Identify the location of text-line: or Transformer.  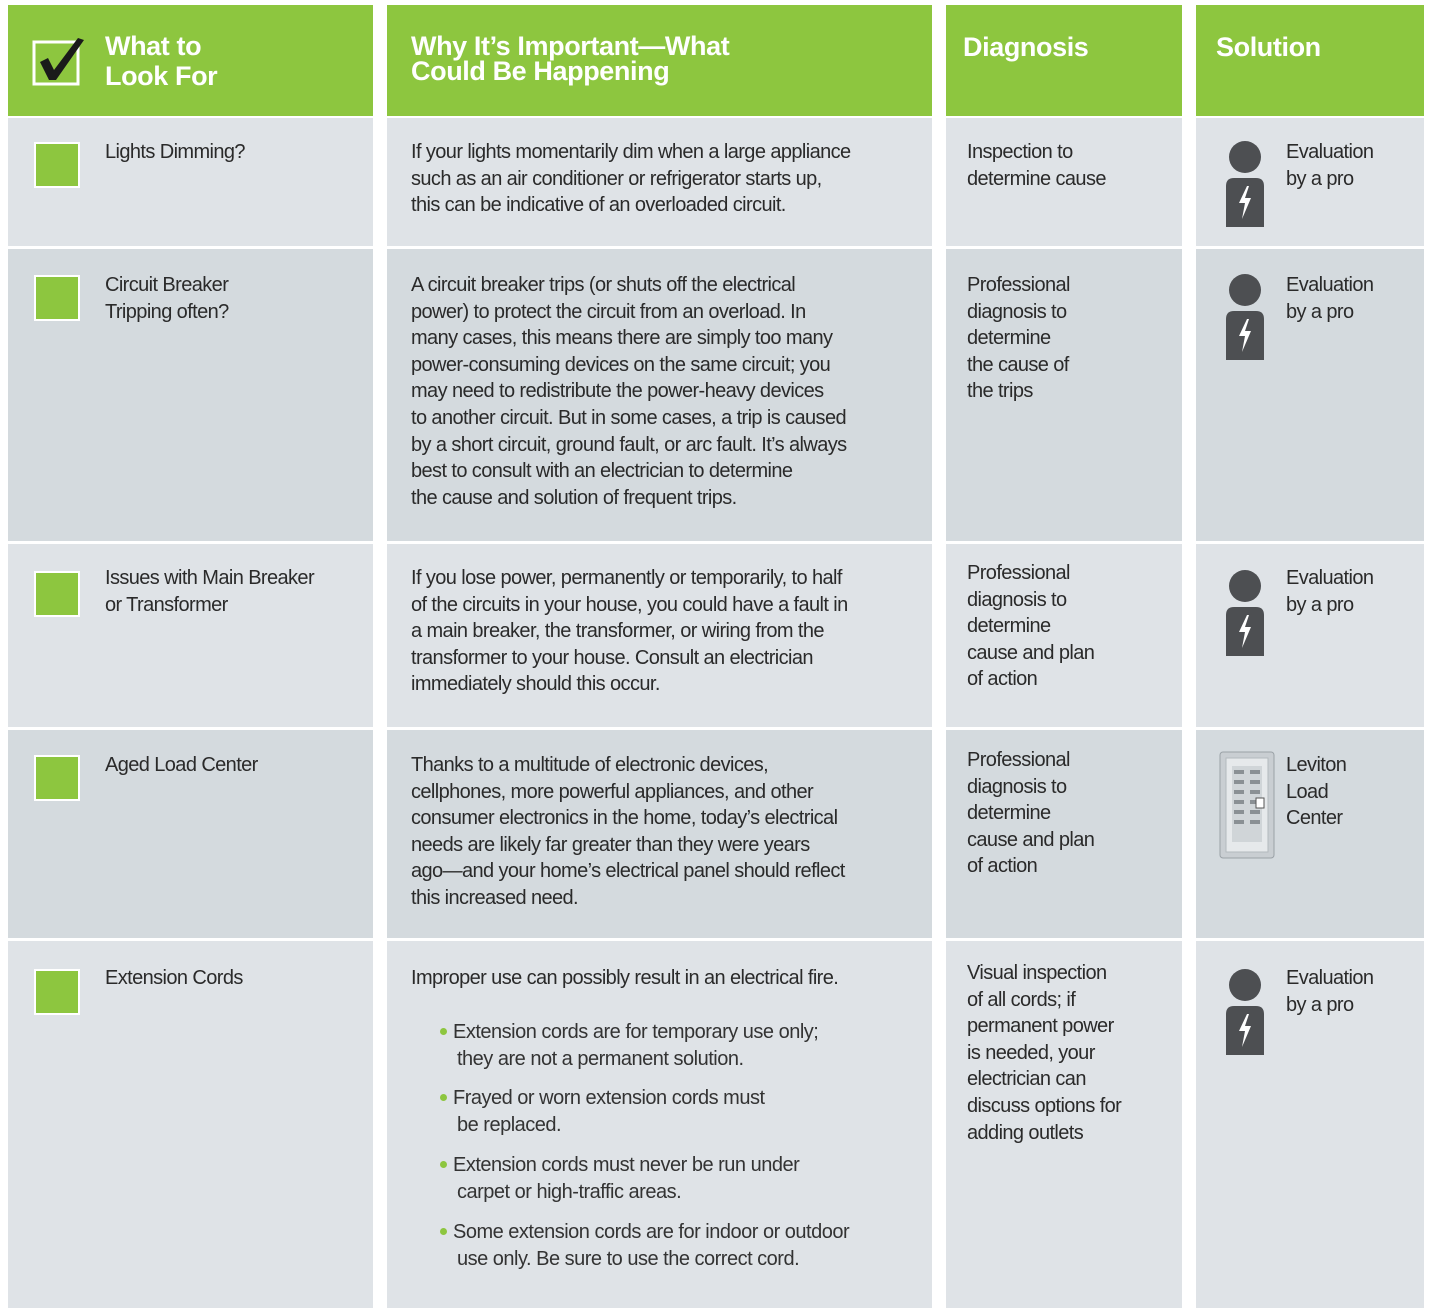
(166, 604).